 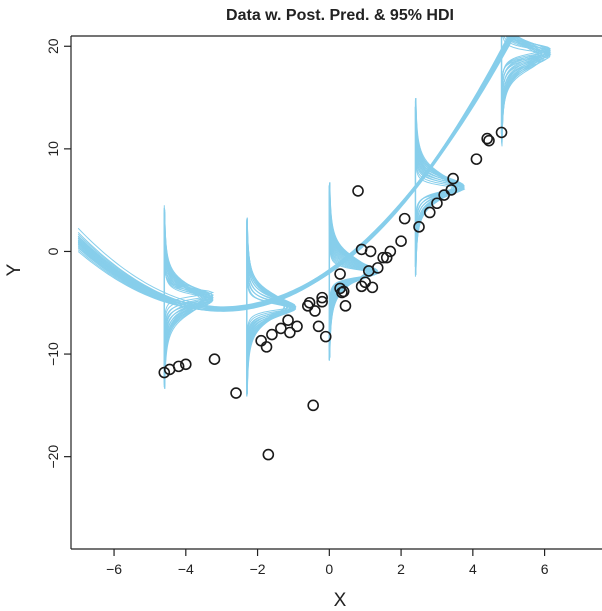 I want to click on y-tick-label: −20, so click(x=53, y=457).